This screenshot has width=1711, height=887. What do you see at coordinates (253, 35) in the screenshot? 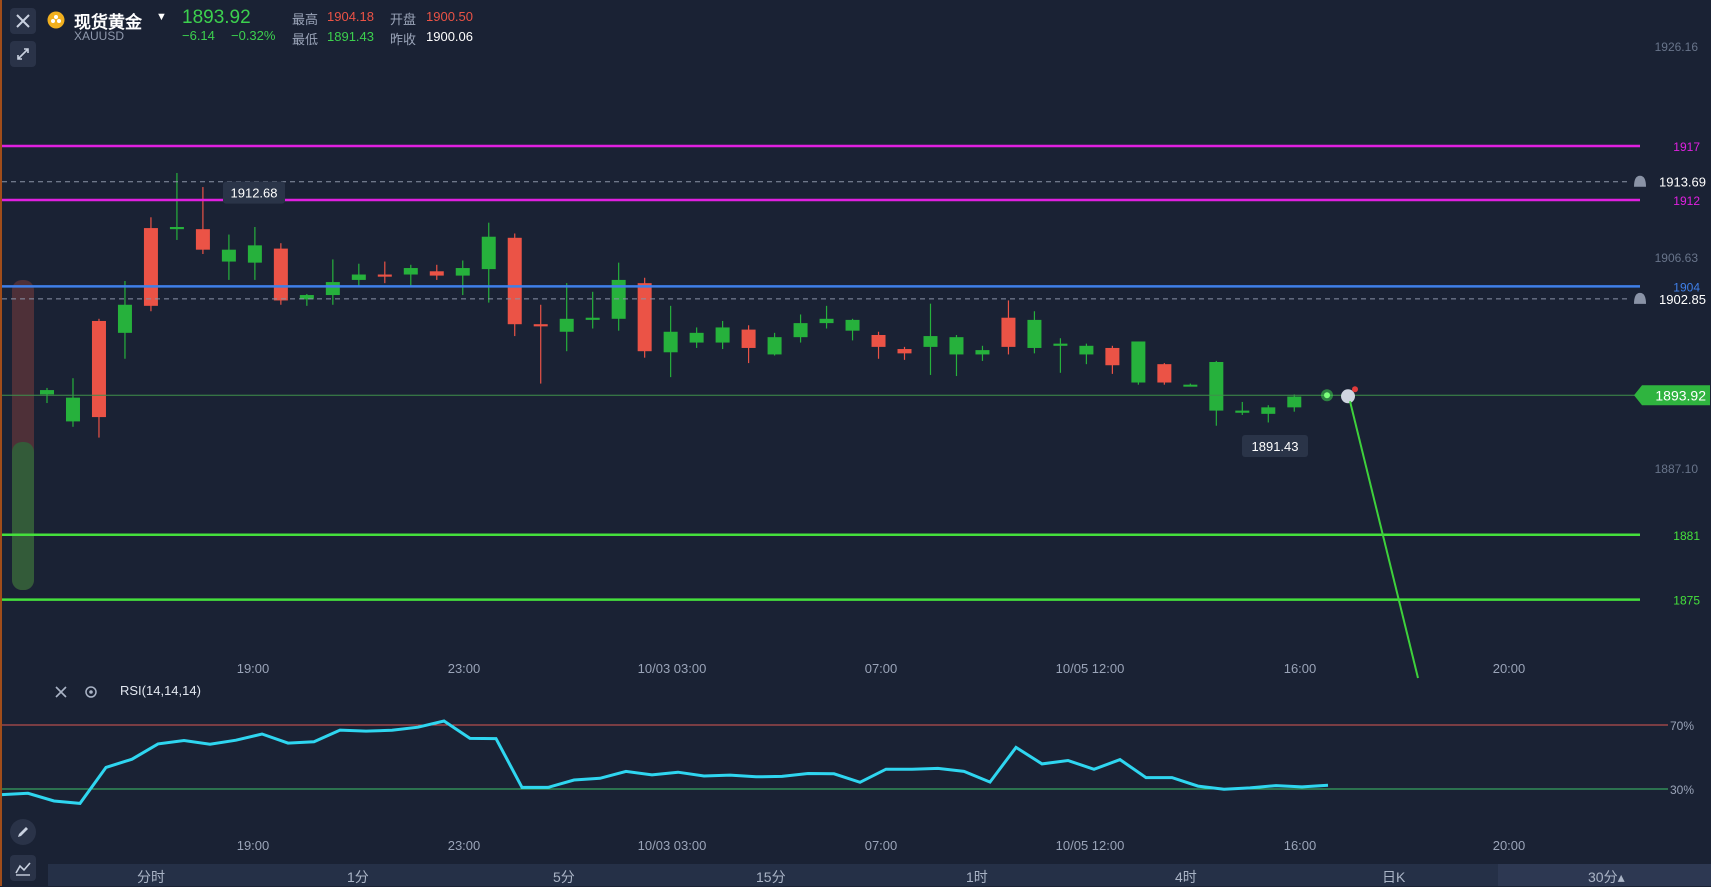
I see `price-change-pct: −0.32%` at bounding box center [253, 35].